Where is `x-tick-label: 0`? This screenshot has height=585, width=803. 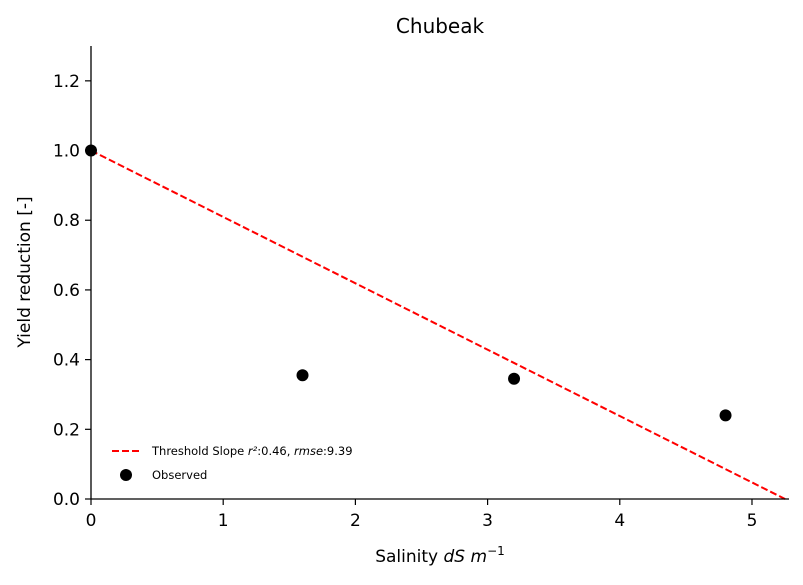
x-tick-label: 0 is located at coordinates (91, 521).